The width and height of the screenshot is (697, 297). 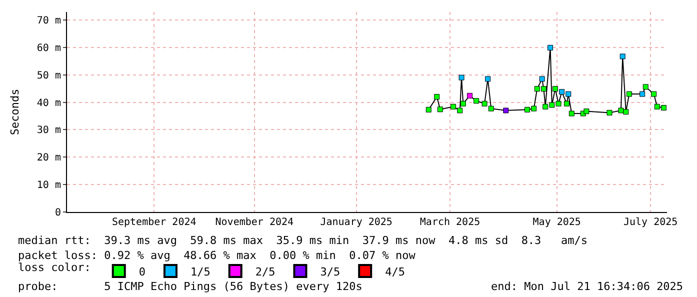 I want to click on y-tick-label: 10 m, so click(x=48, y=186).